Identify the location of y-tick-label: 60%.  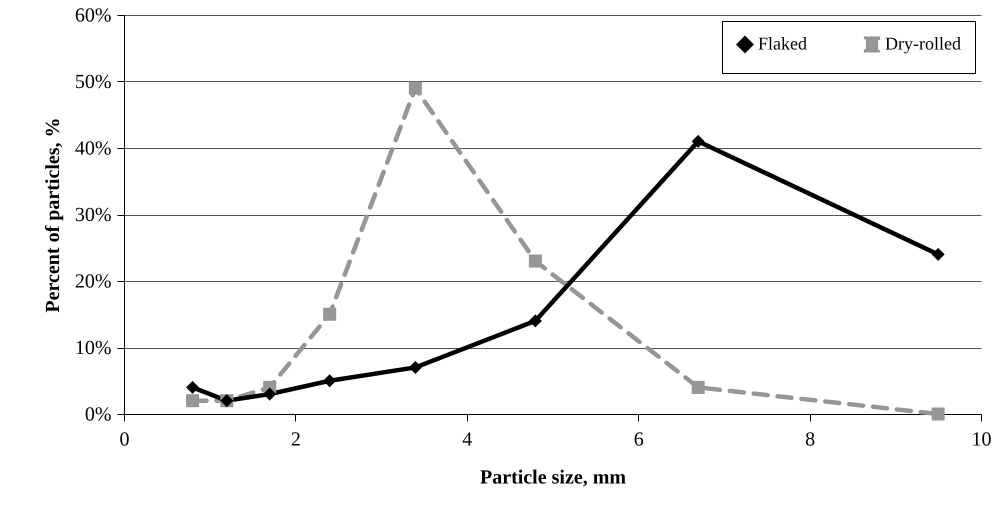
(93, 15).